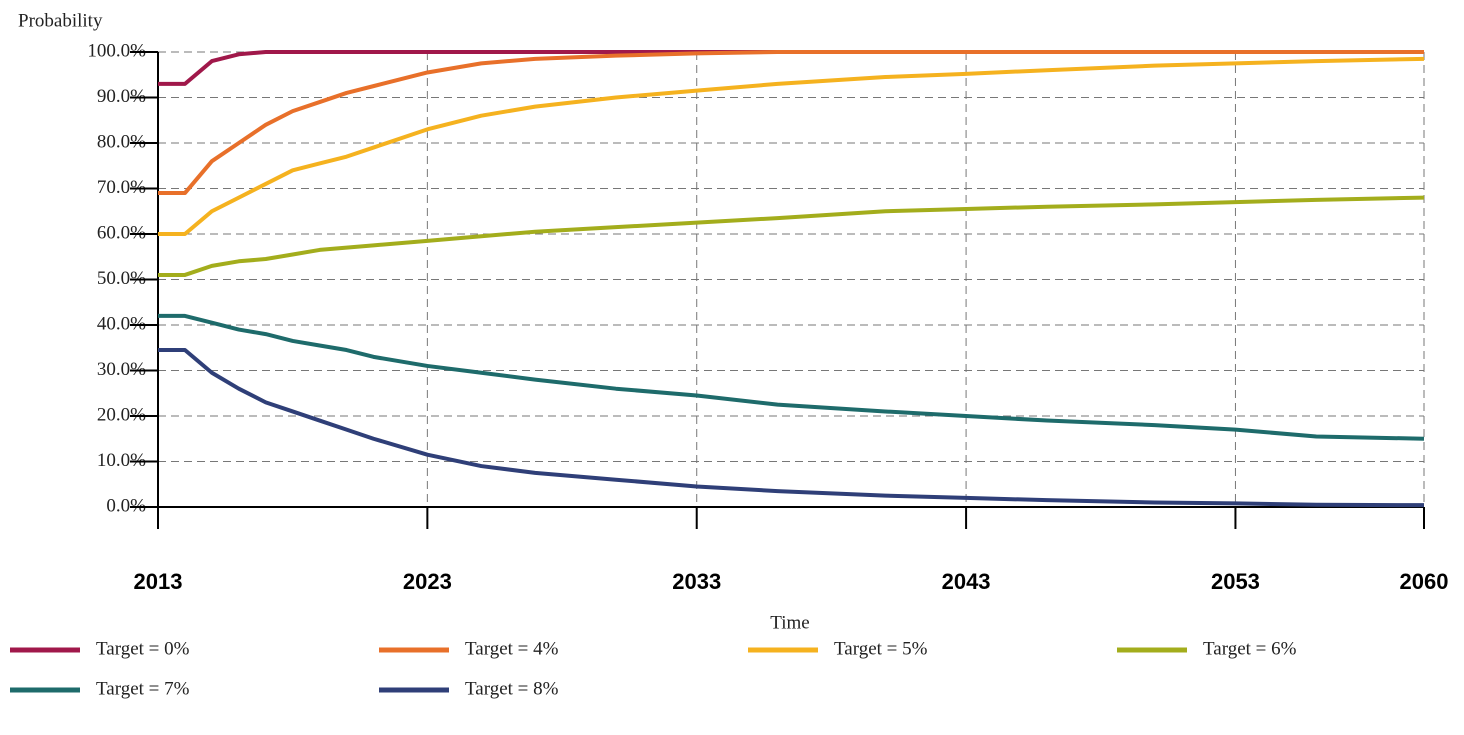 This screenshot has width=1464, height=735. I want to click on x-tick-label: 2053, so click(1235, 581).